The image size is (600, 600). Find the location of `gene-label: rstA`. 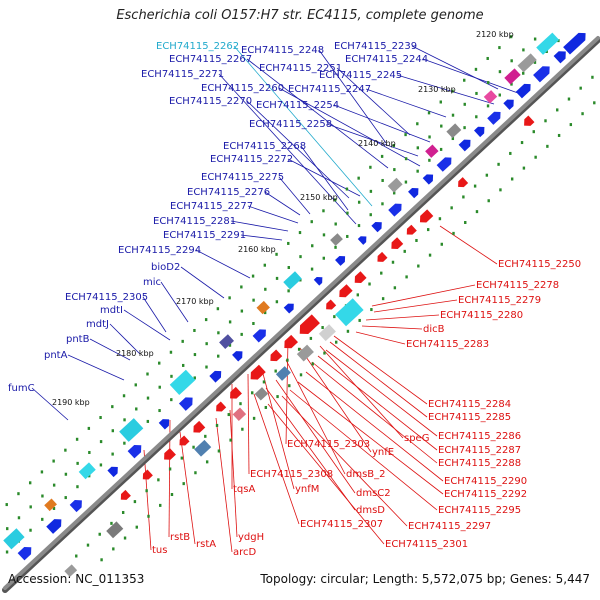

gene-label: rstA is located at coordinates (206, 544).